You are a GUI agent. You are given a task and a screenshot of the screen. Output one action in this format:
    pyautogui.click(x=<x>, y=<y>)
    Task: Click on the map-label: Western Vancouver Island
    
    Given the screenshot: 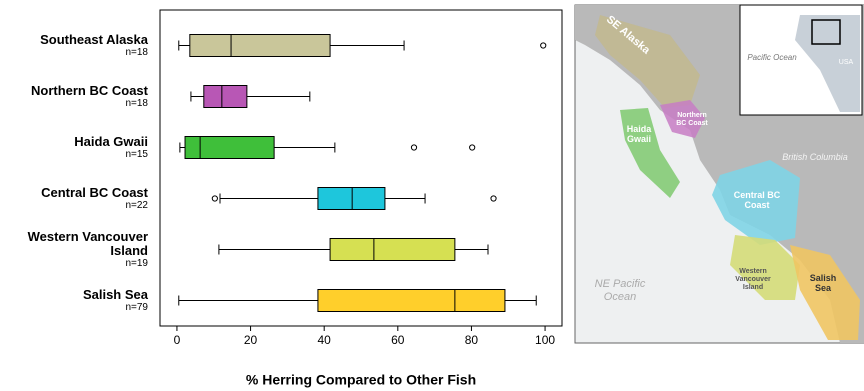 What is the action you would take?
    pyautogui.click(x=753, y=279)
    